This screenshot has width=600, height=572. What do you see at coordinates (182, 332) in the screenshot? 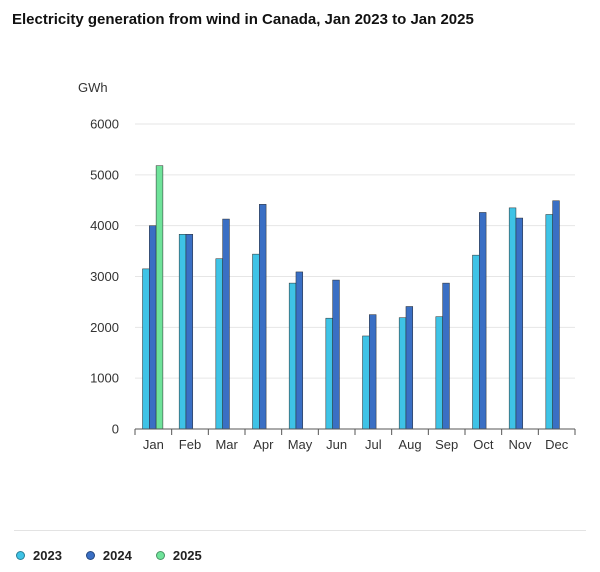
I see `bar-2023-feb` at bounding box center [182, 332].